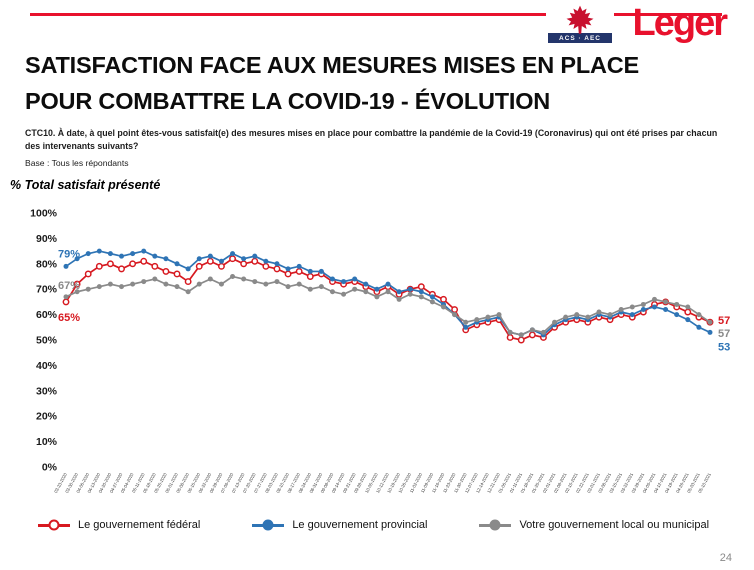  I want to click on svg-text: 60%, so click(47, 315).